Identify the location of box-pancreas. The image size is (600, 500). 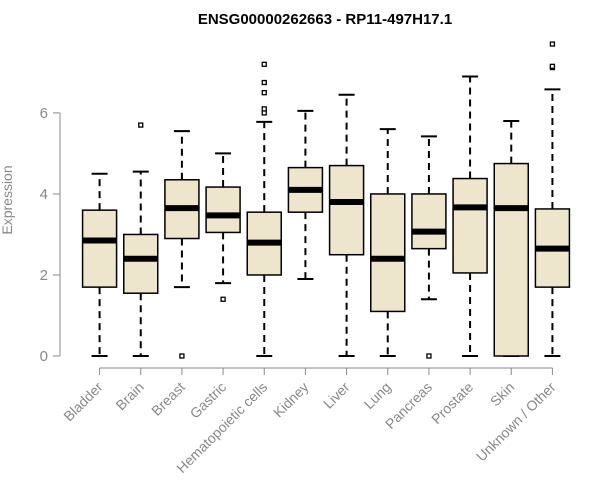
(429, 247).